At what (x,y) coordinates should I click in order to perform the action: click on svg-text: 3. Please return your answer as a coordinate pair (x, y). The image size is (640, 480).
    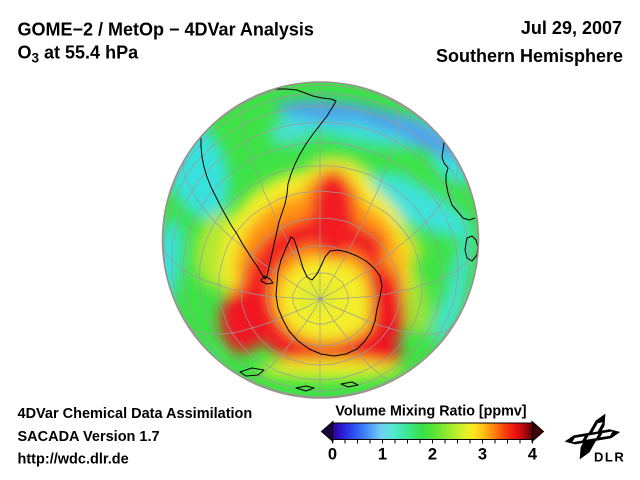
    Looking at the image, I should click on (482, 455).